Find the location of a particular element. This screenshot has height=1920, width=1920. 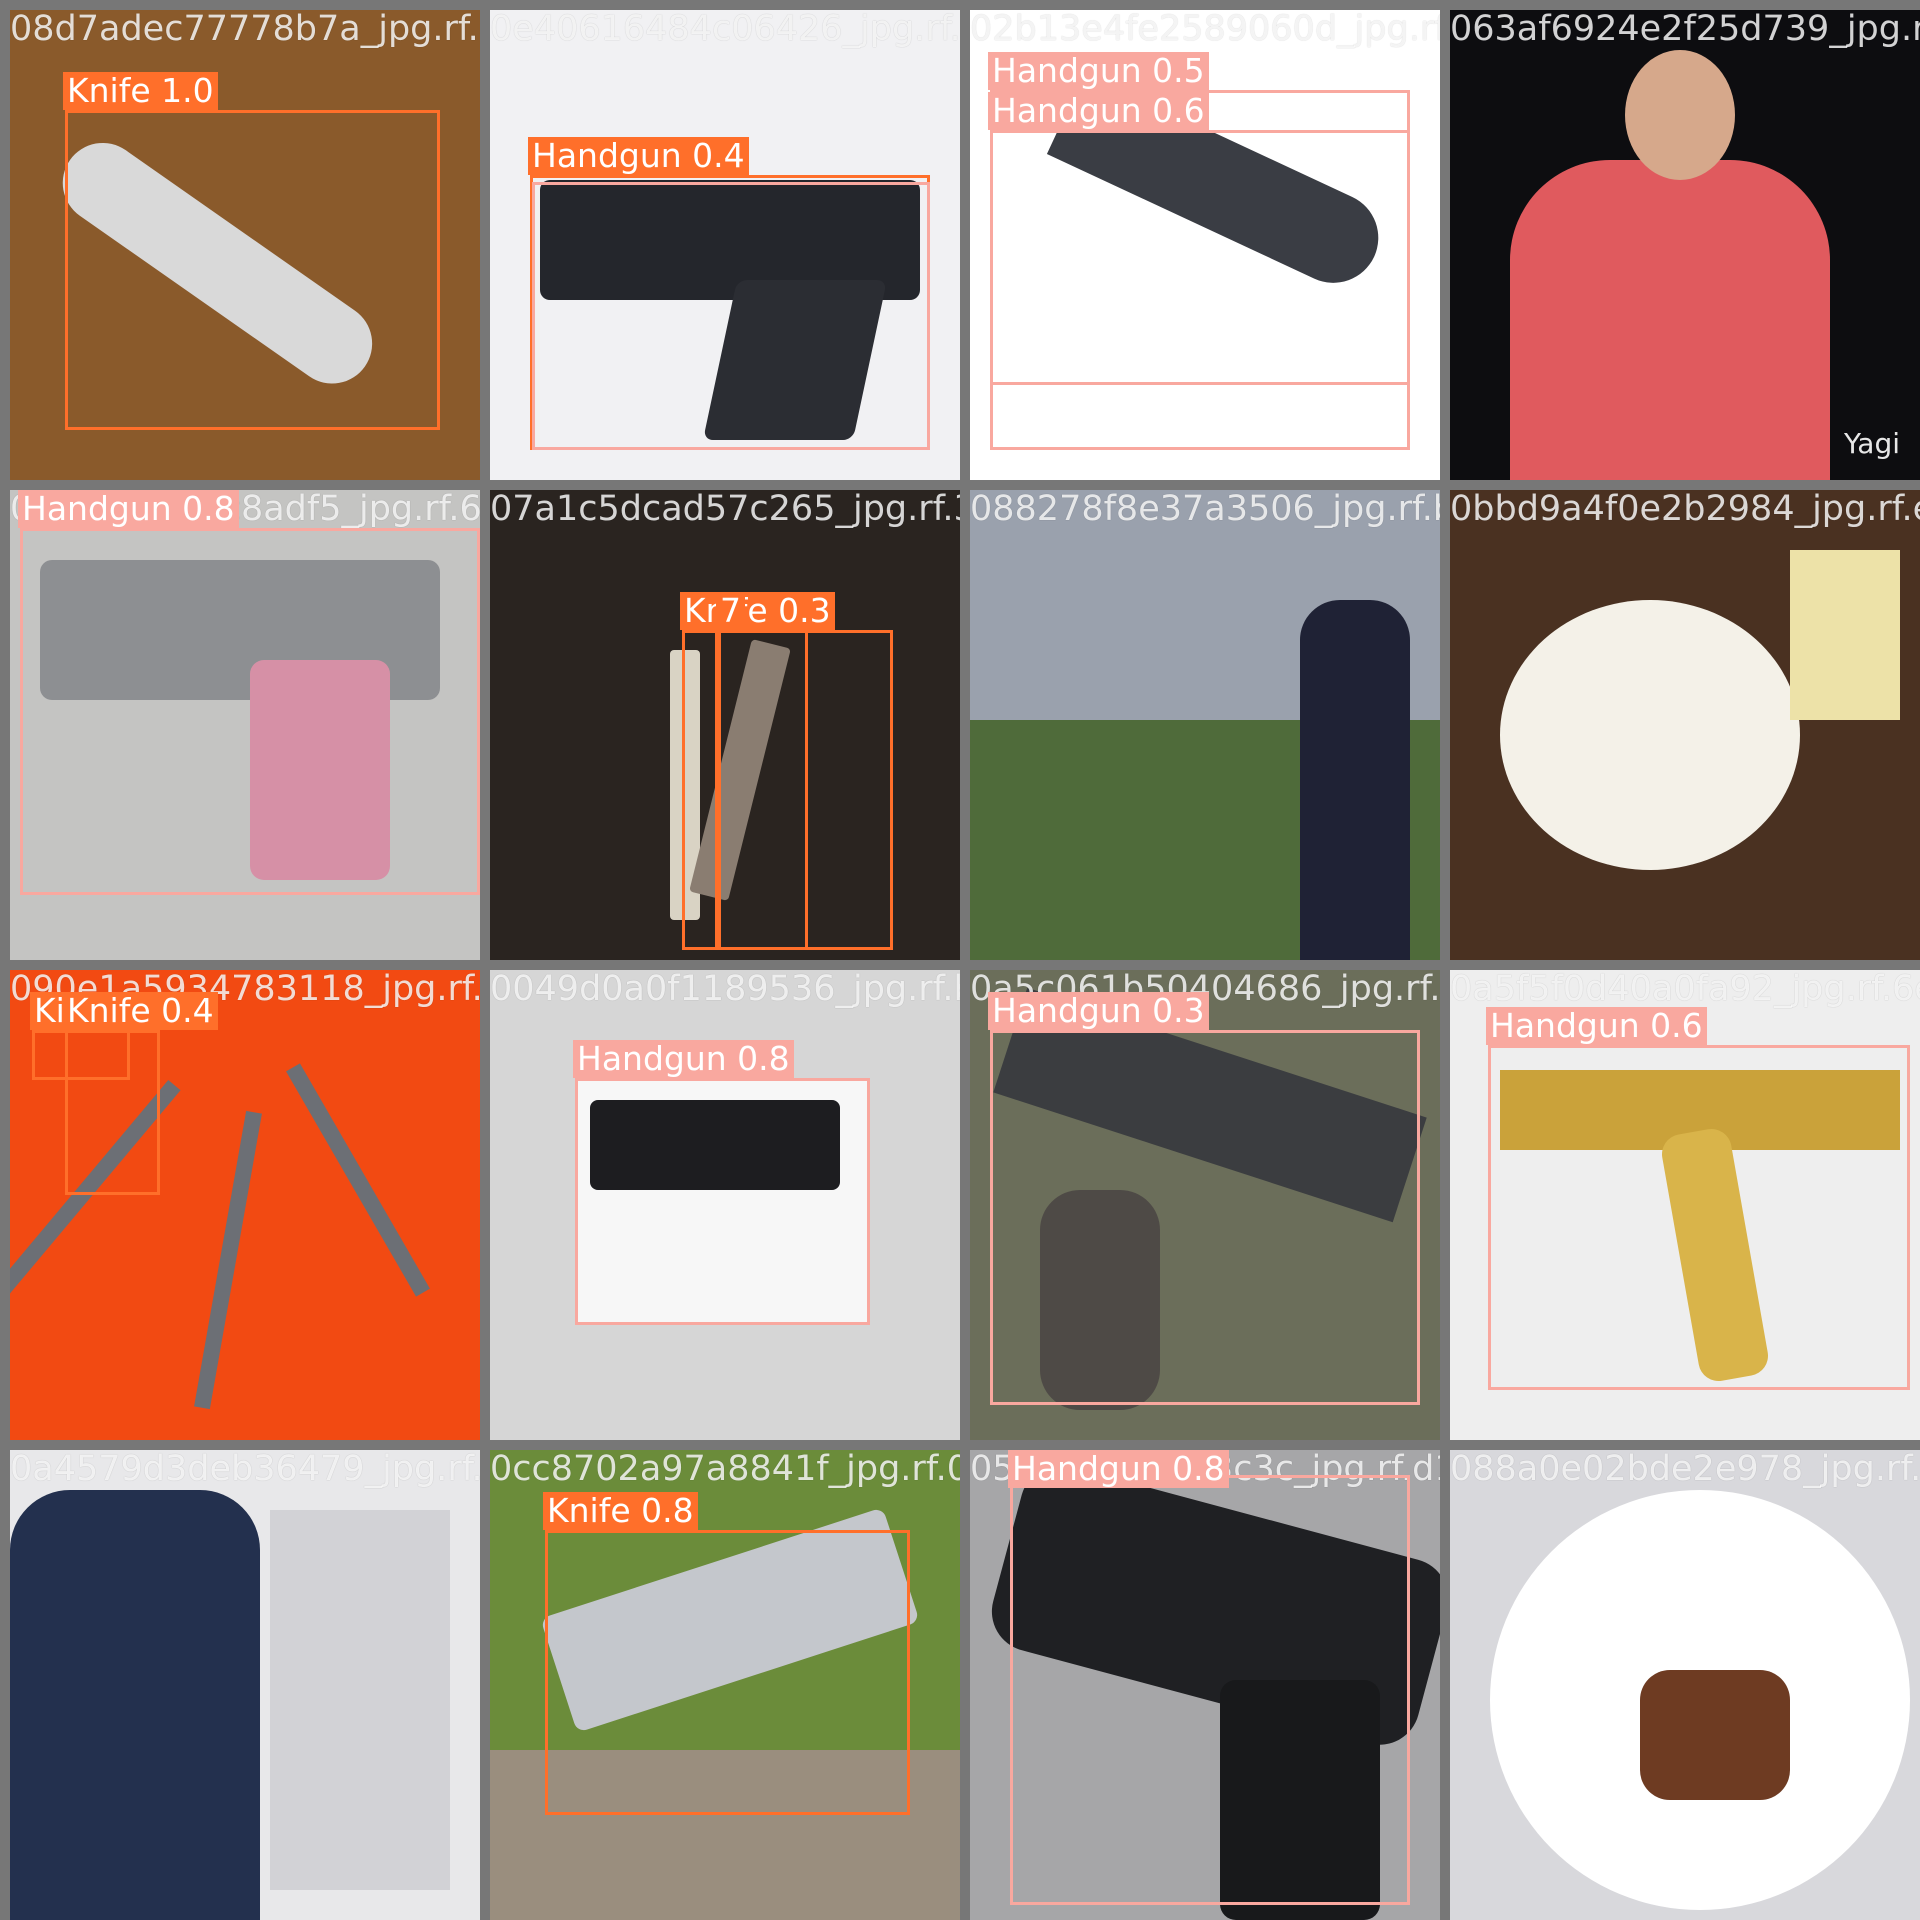

photo-watermark: Yagi is located at coordinates (1872, 443).